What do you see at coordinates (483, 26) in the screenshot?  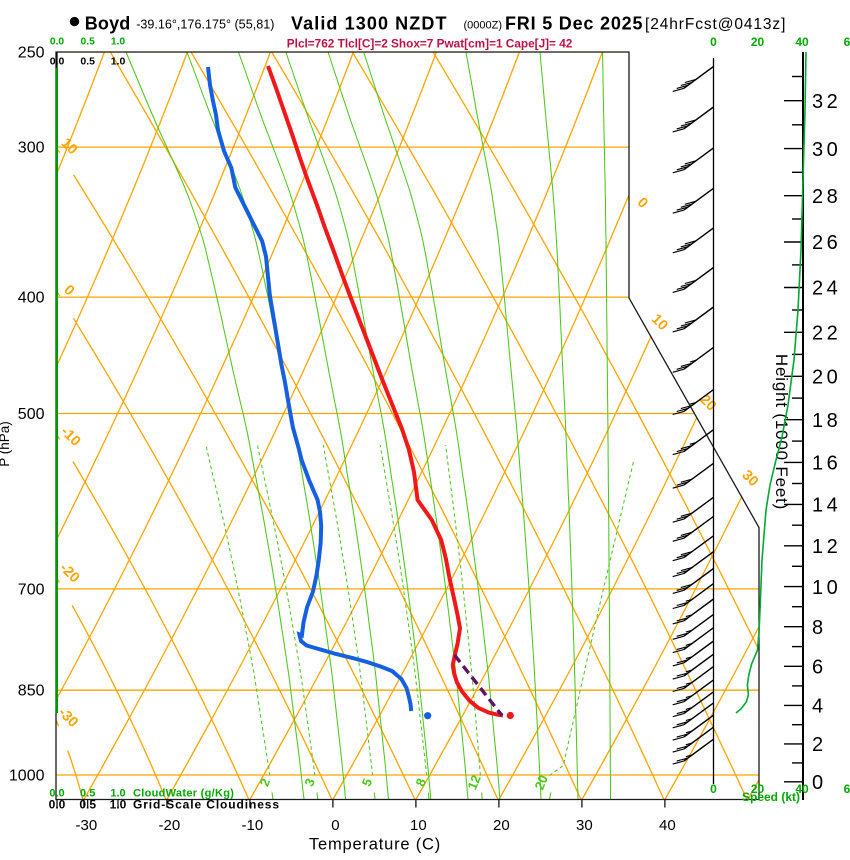 I see `svg-text: (0000Z)` at bounding box center [483, 26].